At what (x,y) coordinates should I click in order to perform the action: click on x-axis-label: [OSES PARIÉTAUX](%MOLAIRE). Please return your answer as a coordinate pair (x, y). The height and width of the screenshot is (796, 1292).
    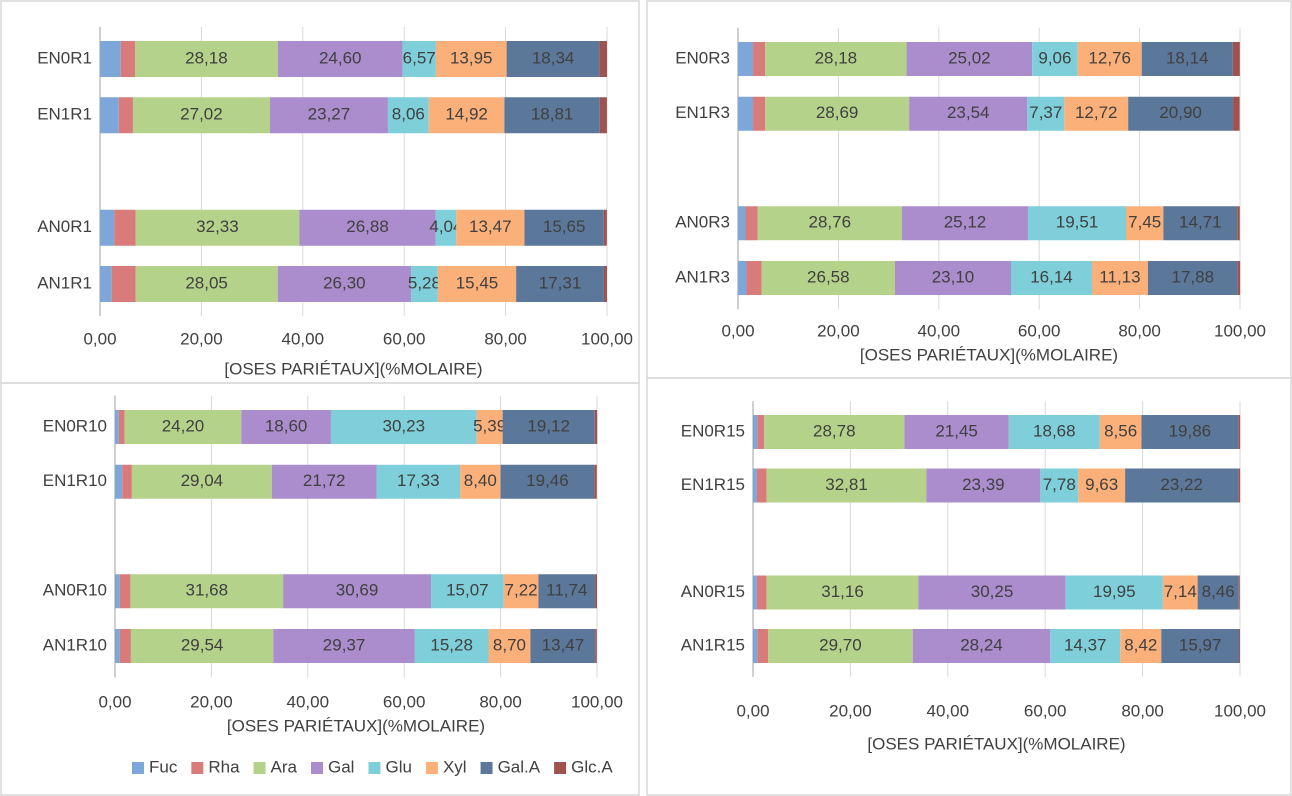
    Looking at the image, I should click on (996, 743).